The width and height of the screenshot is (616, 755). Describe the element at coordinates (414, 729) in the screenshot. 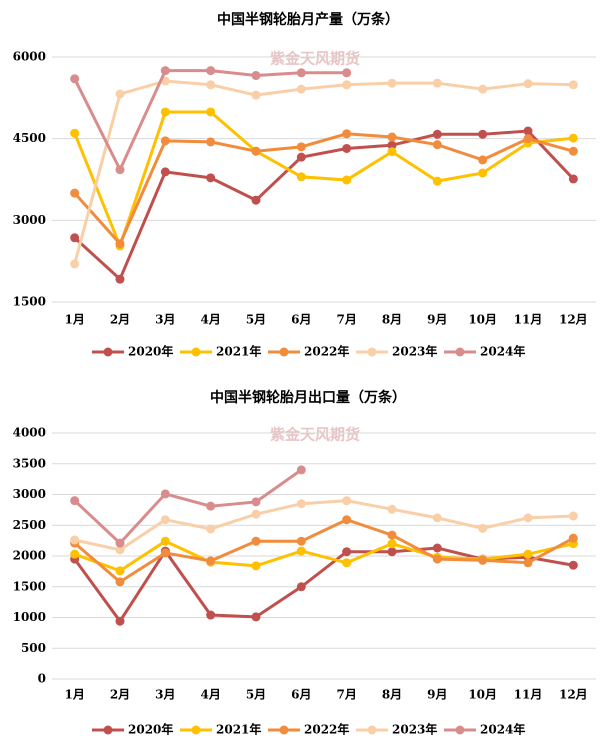

I see `legend-label: 2023年` at that location.